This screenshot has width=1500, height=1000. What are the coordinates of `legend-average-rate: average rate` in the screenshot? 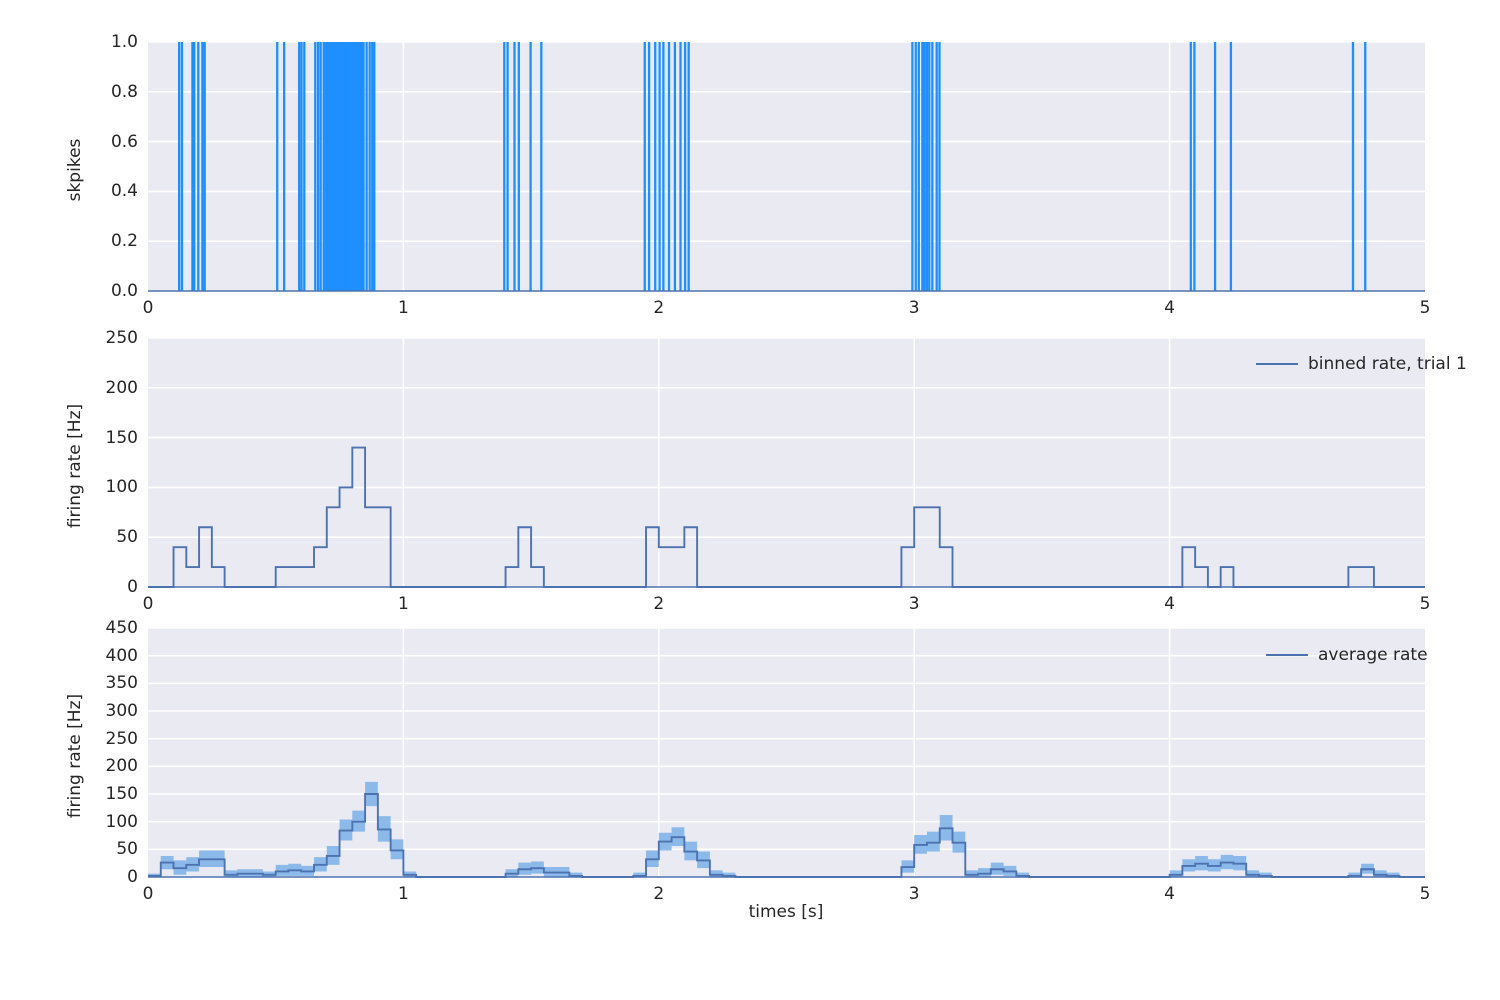 It's located at (1347, 655).